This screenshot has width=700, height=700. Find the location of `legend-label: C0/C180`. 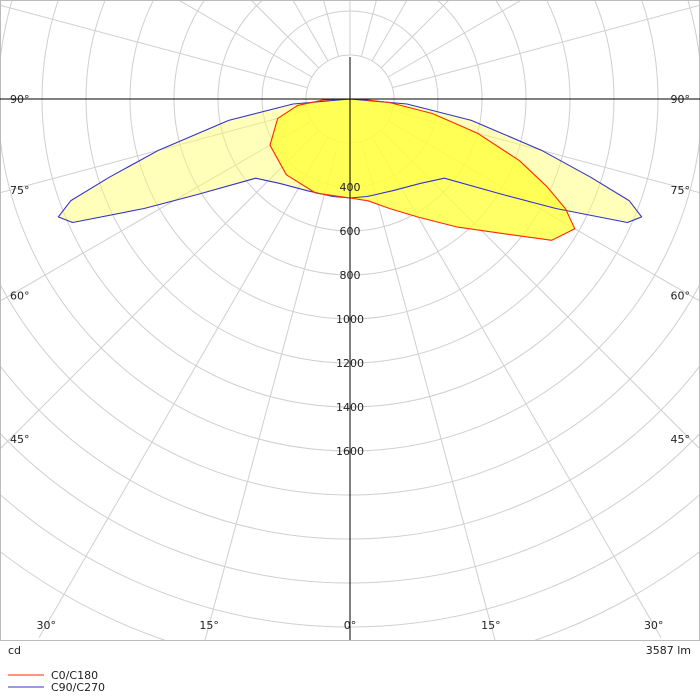

legend-label: C0/C180 is located at coordinates (74, 675).